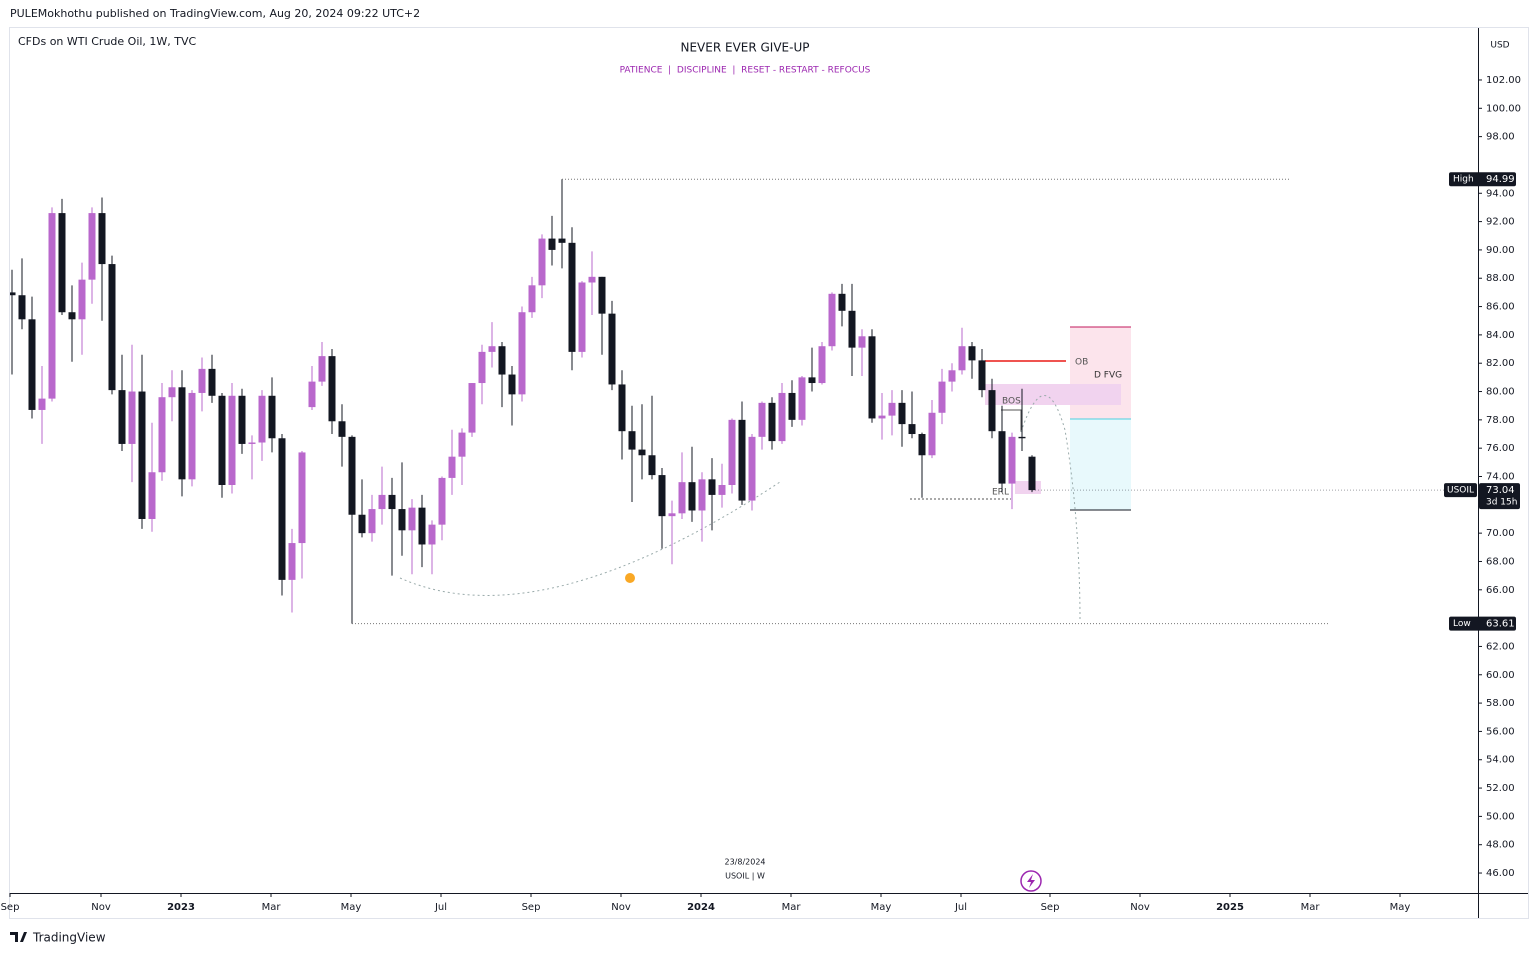 The height and width of the screenshot is (955, 1540). Describe the element at coordinates (1503, 80) in the screenshot. I see `y-tick-label: 102.00` at that location.